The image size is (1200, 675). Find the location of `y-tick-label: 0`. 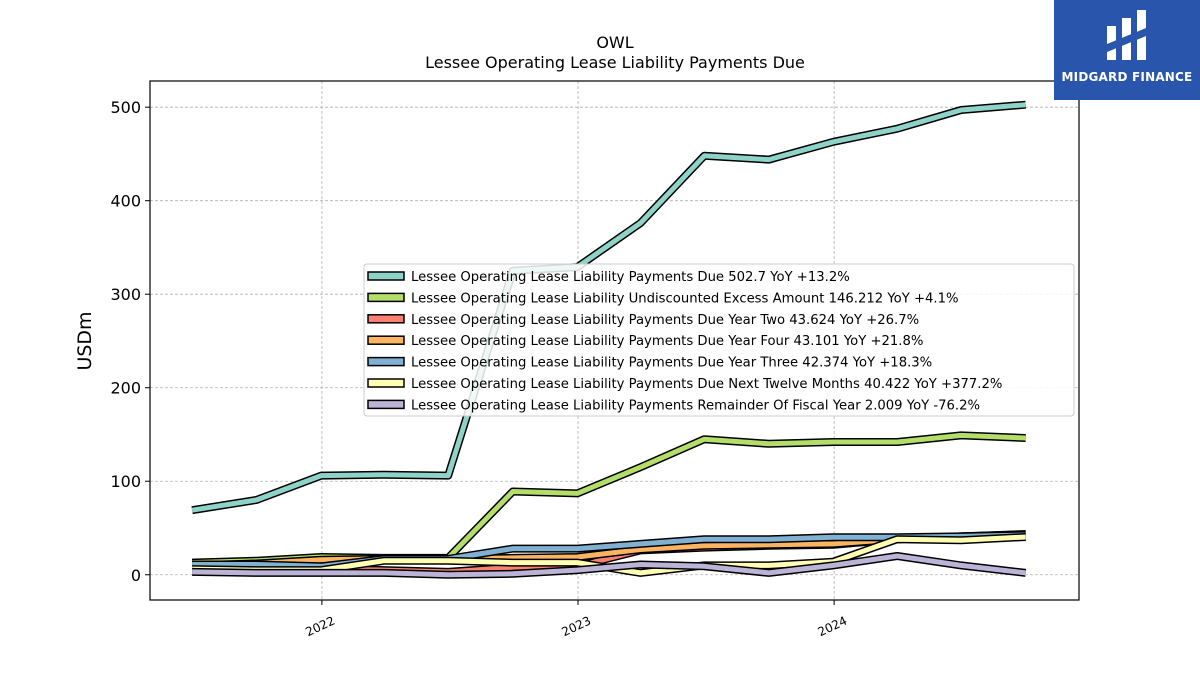

y-tick-label: 0 is located at coordinates (136, 575).